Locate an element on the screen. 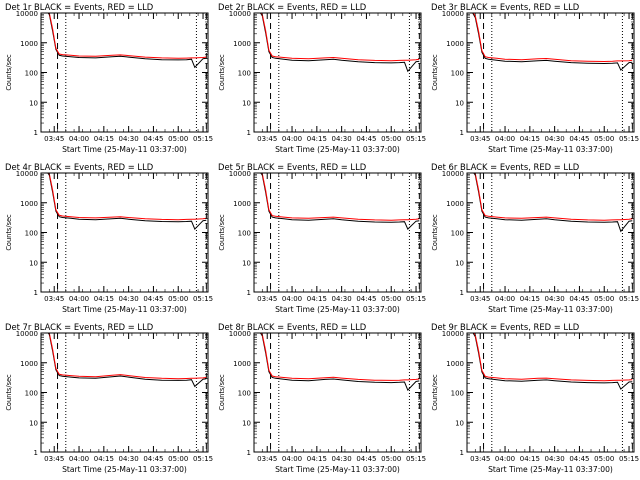  chart-title: Det 4r BLACK = Events, RED = LLD is located at coordinates (79, 167).